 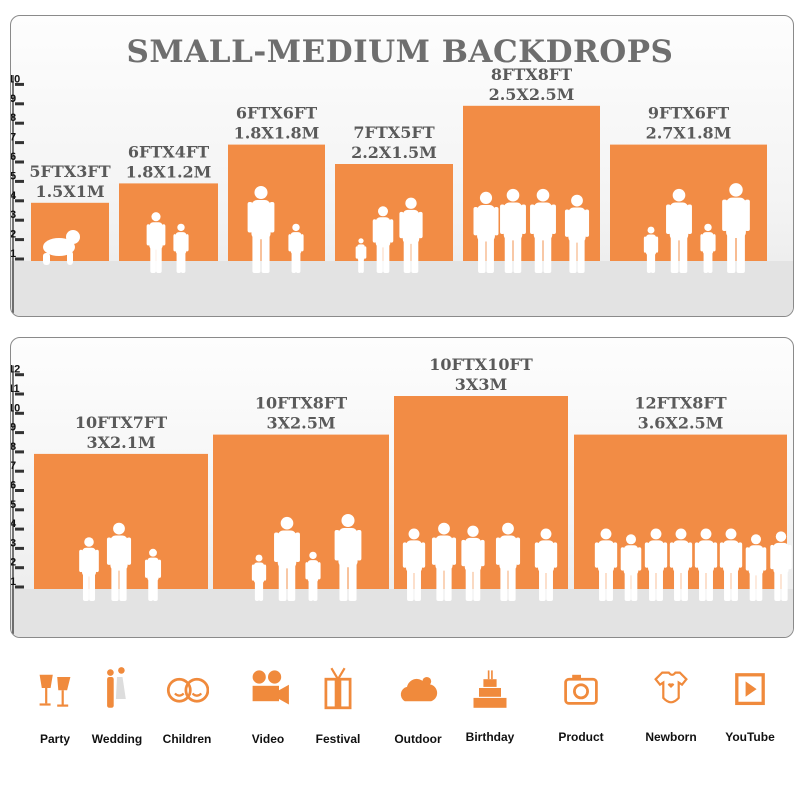 I want to click on backdrop-size-m: 3X2.1M, so click(x=120, y=442).